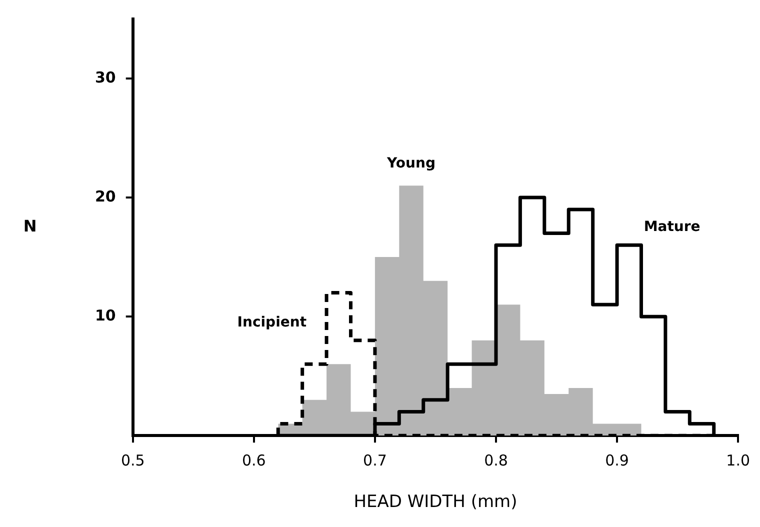 The height and width of the screenshot is (527, 760). Describe the element at coordinates (105, 196) in the screenshot. I see `y-tick-label: 20` at that location.